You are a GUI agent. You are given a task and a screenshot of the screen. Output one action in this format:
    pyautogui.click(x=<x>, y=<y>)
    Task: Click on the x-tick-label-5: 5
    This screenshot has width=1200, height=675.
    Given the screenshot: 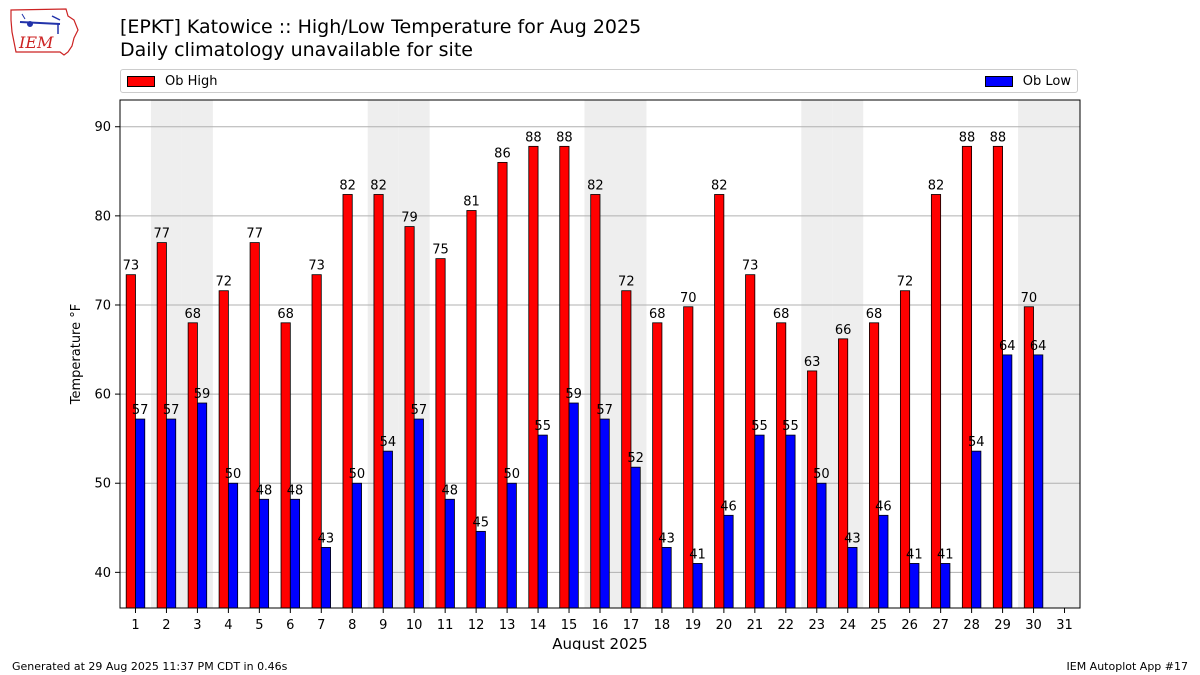 What is the action you would take?
    pyautogui.click(x=259, y=625)
    